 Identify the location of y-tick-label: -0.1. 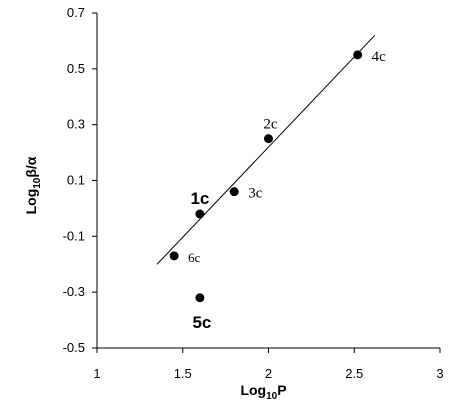
(74, 235).